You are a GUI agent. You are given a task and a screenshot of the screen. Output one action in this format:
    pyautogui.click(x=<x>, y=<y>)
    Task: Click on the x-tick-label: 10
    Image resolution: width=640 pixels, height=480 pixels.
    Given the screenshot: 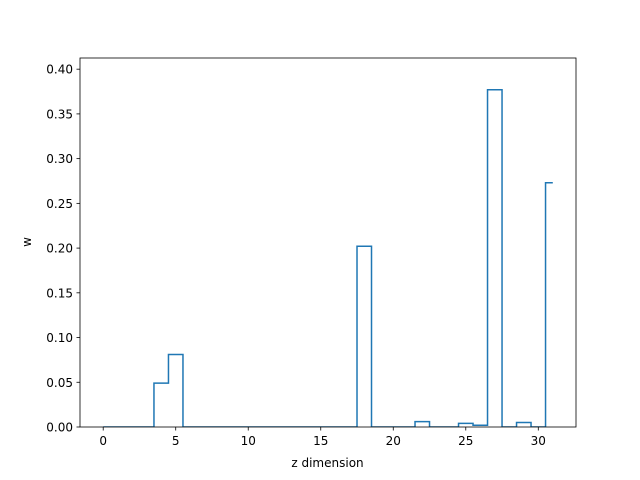 What is the action you would take?
    pyautogui.click(x=248, y=441)
    